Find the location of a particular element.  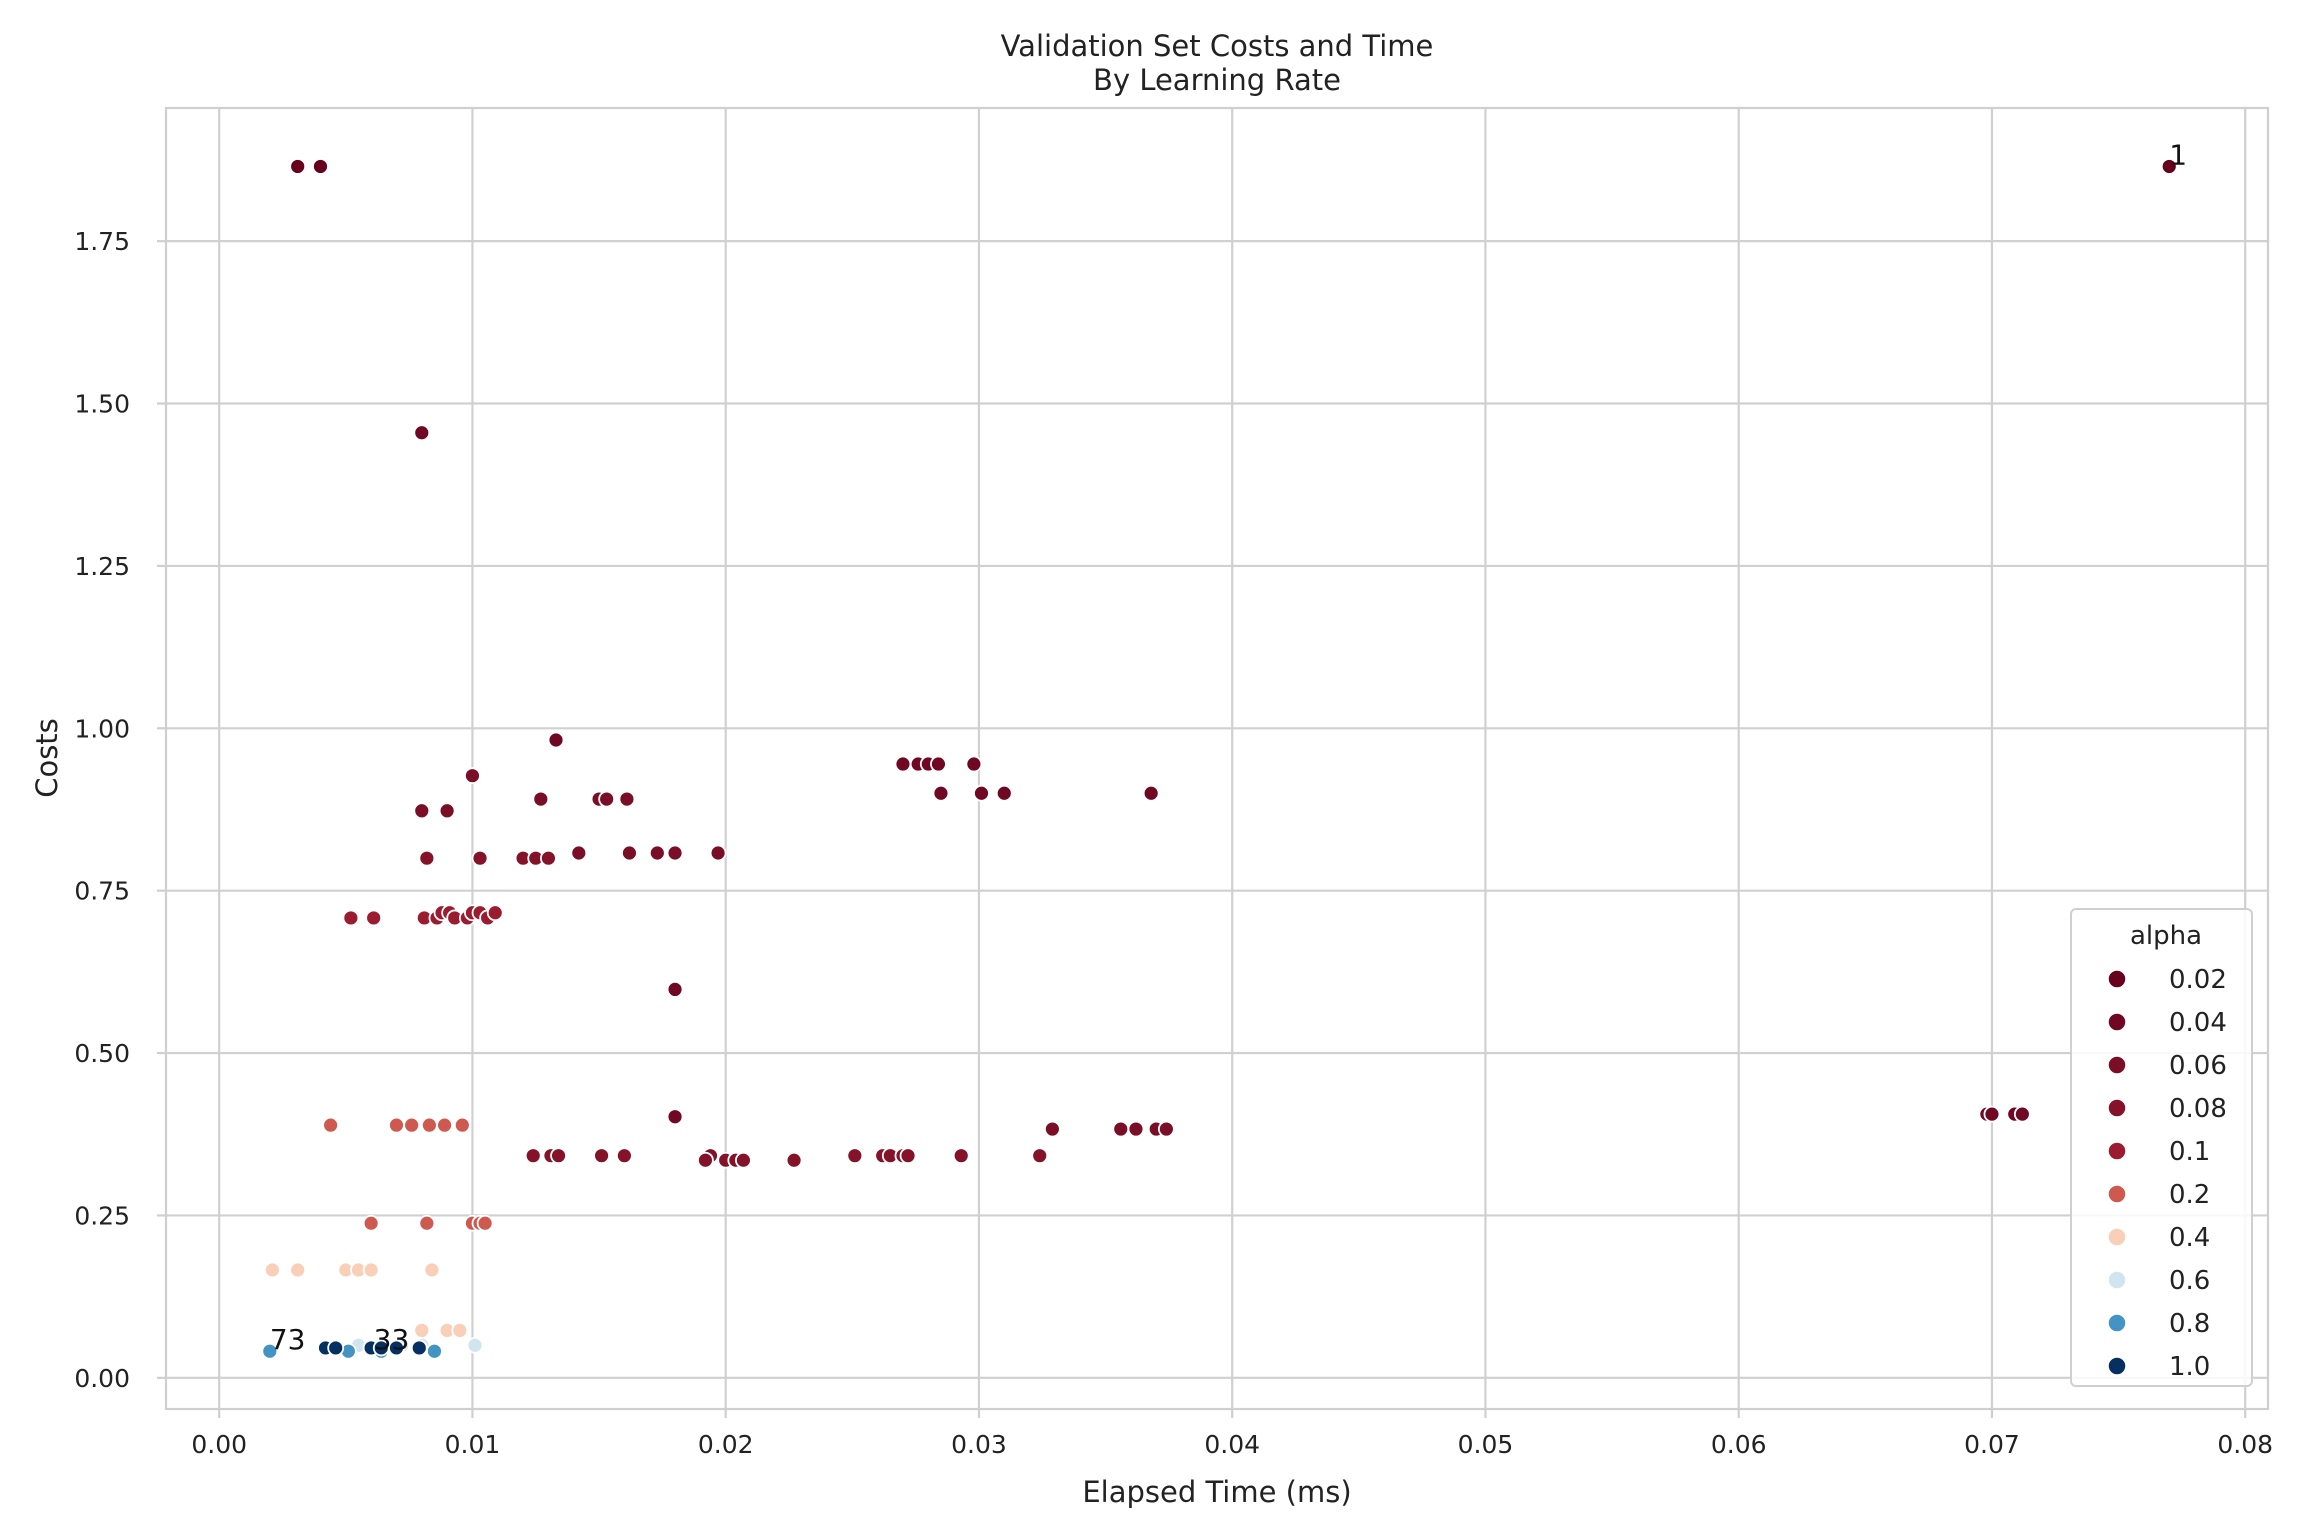

chart-subtitle: By Learning Rate is located at coordinates (1217, 80).